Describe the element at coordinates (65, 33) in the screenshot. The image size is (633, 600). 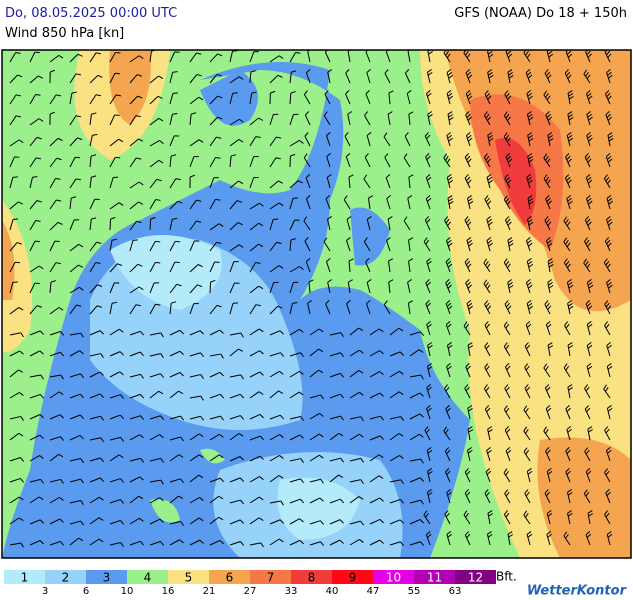
I see `parameter: Wind 850 hPa [kn]` at that location.